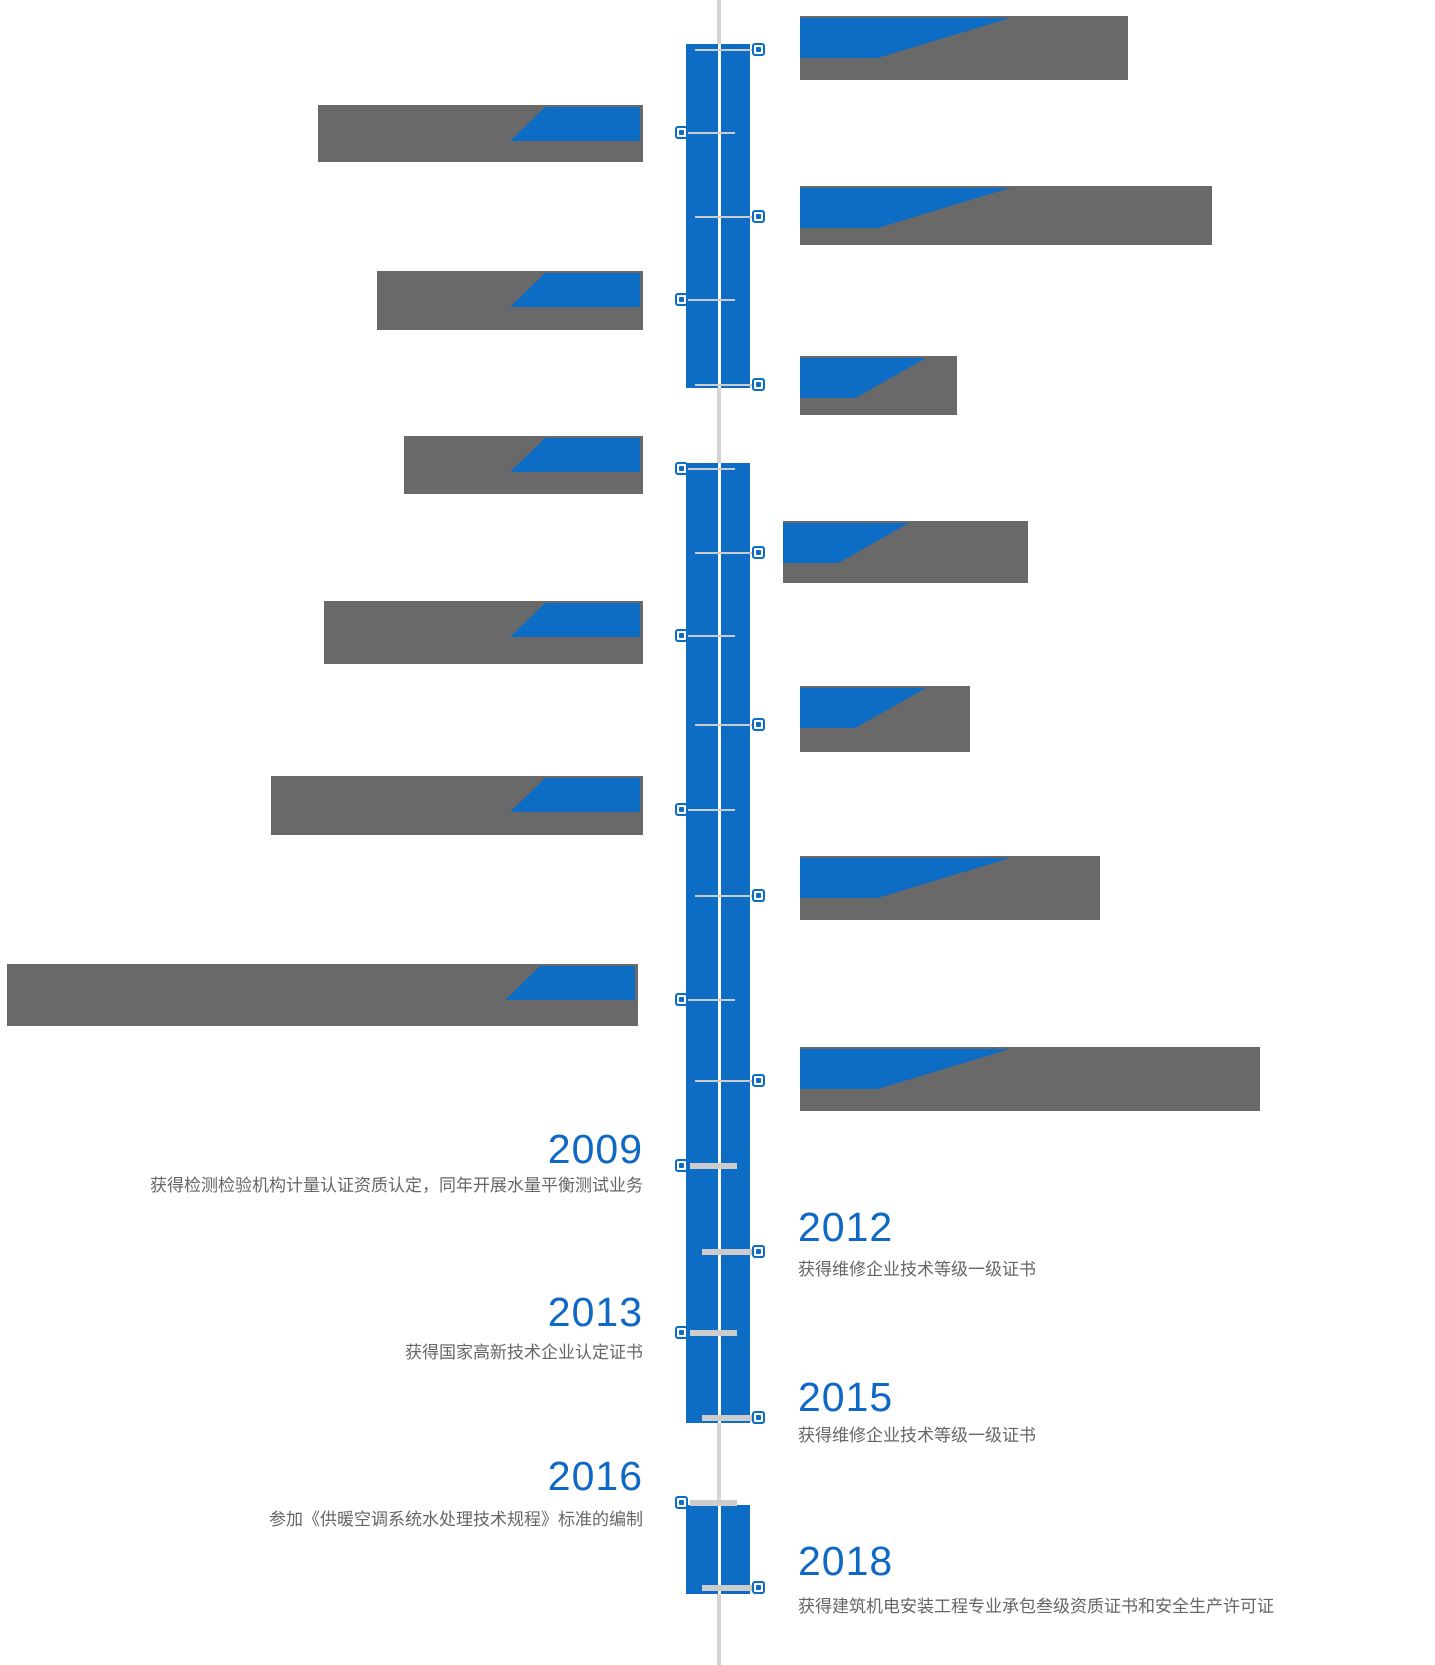 The height and width of the screenshot is (1665, 1435). Describe the element at coordinates (846, 1397) in the screenshot. I see `year-label-2015: 2015` at that location.